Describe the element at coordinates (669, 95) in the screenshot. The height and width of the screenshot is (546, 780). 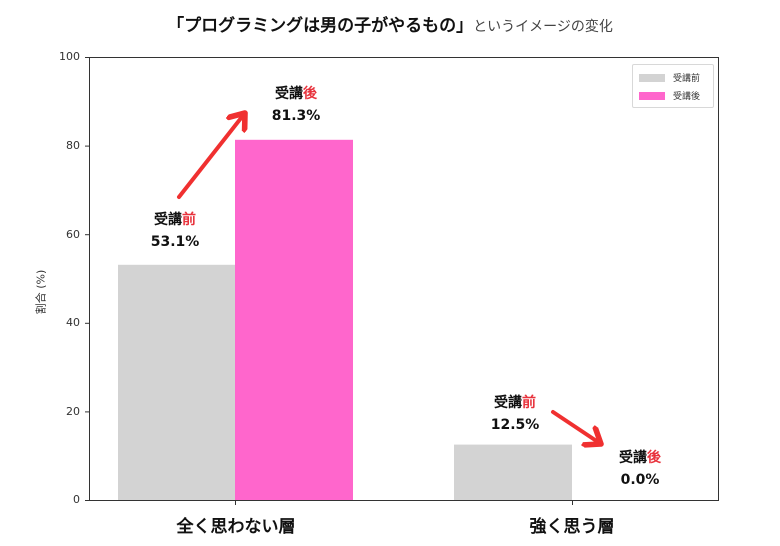
I see `legend-item-after: 受講後` at that location.